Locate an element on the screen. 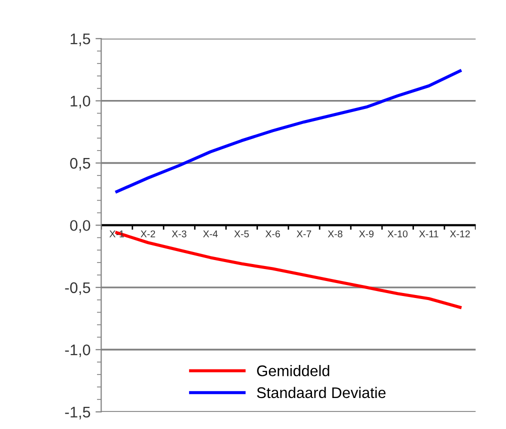  y-tick-label: 0,0 is located at coordinates (80, 226).